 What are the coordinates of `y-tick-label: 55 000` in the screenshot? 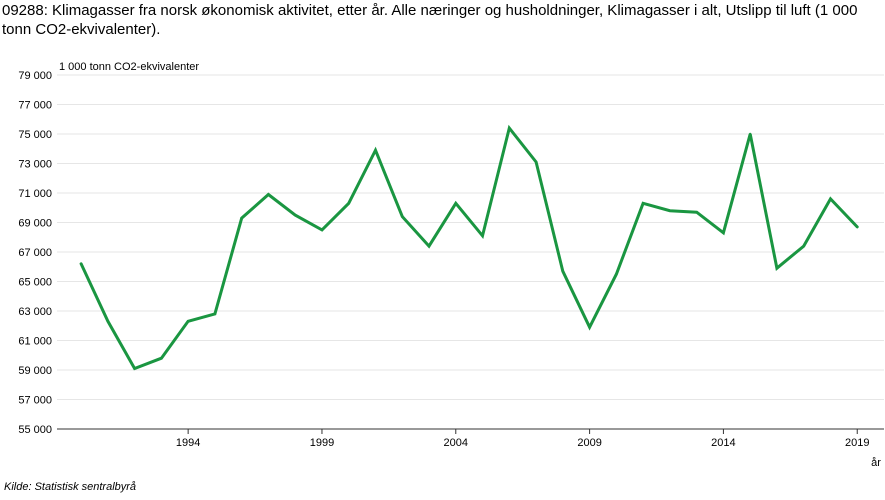 It's located at (35, 430).